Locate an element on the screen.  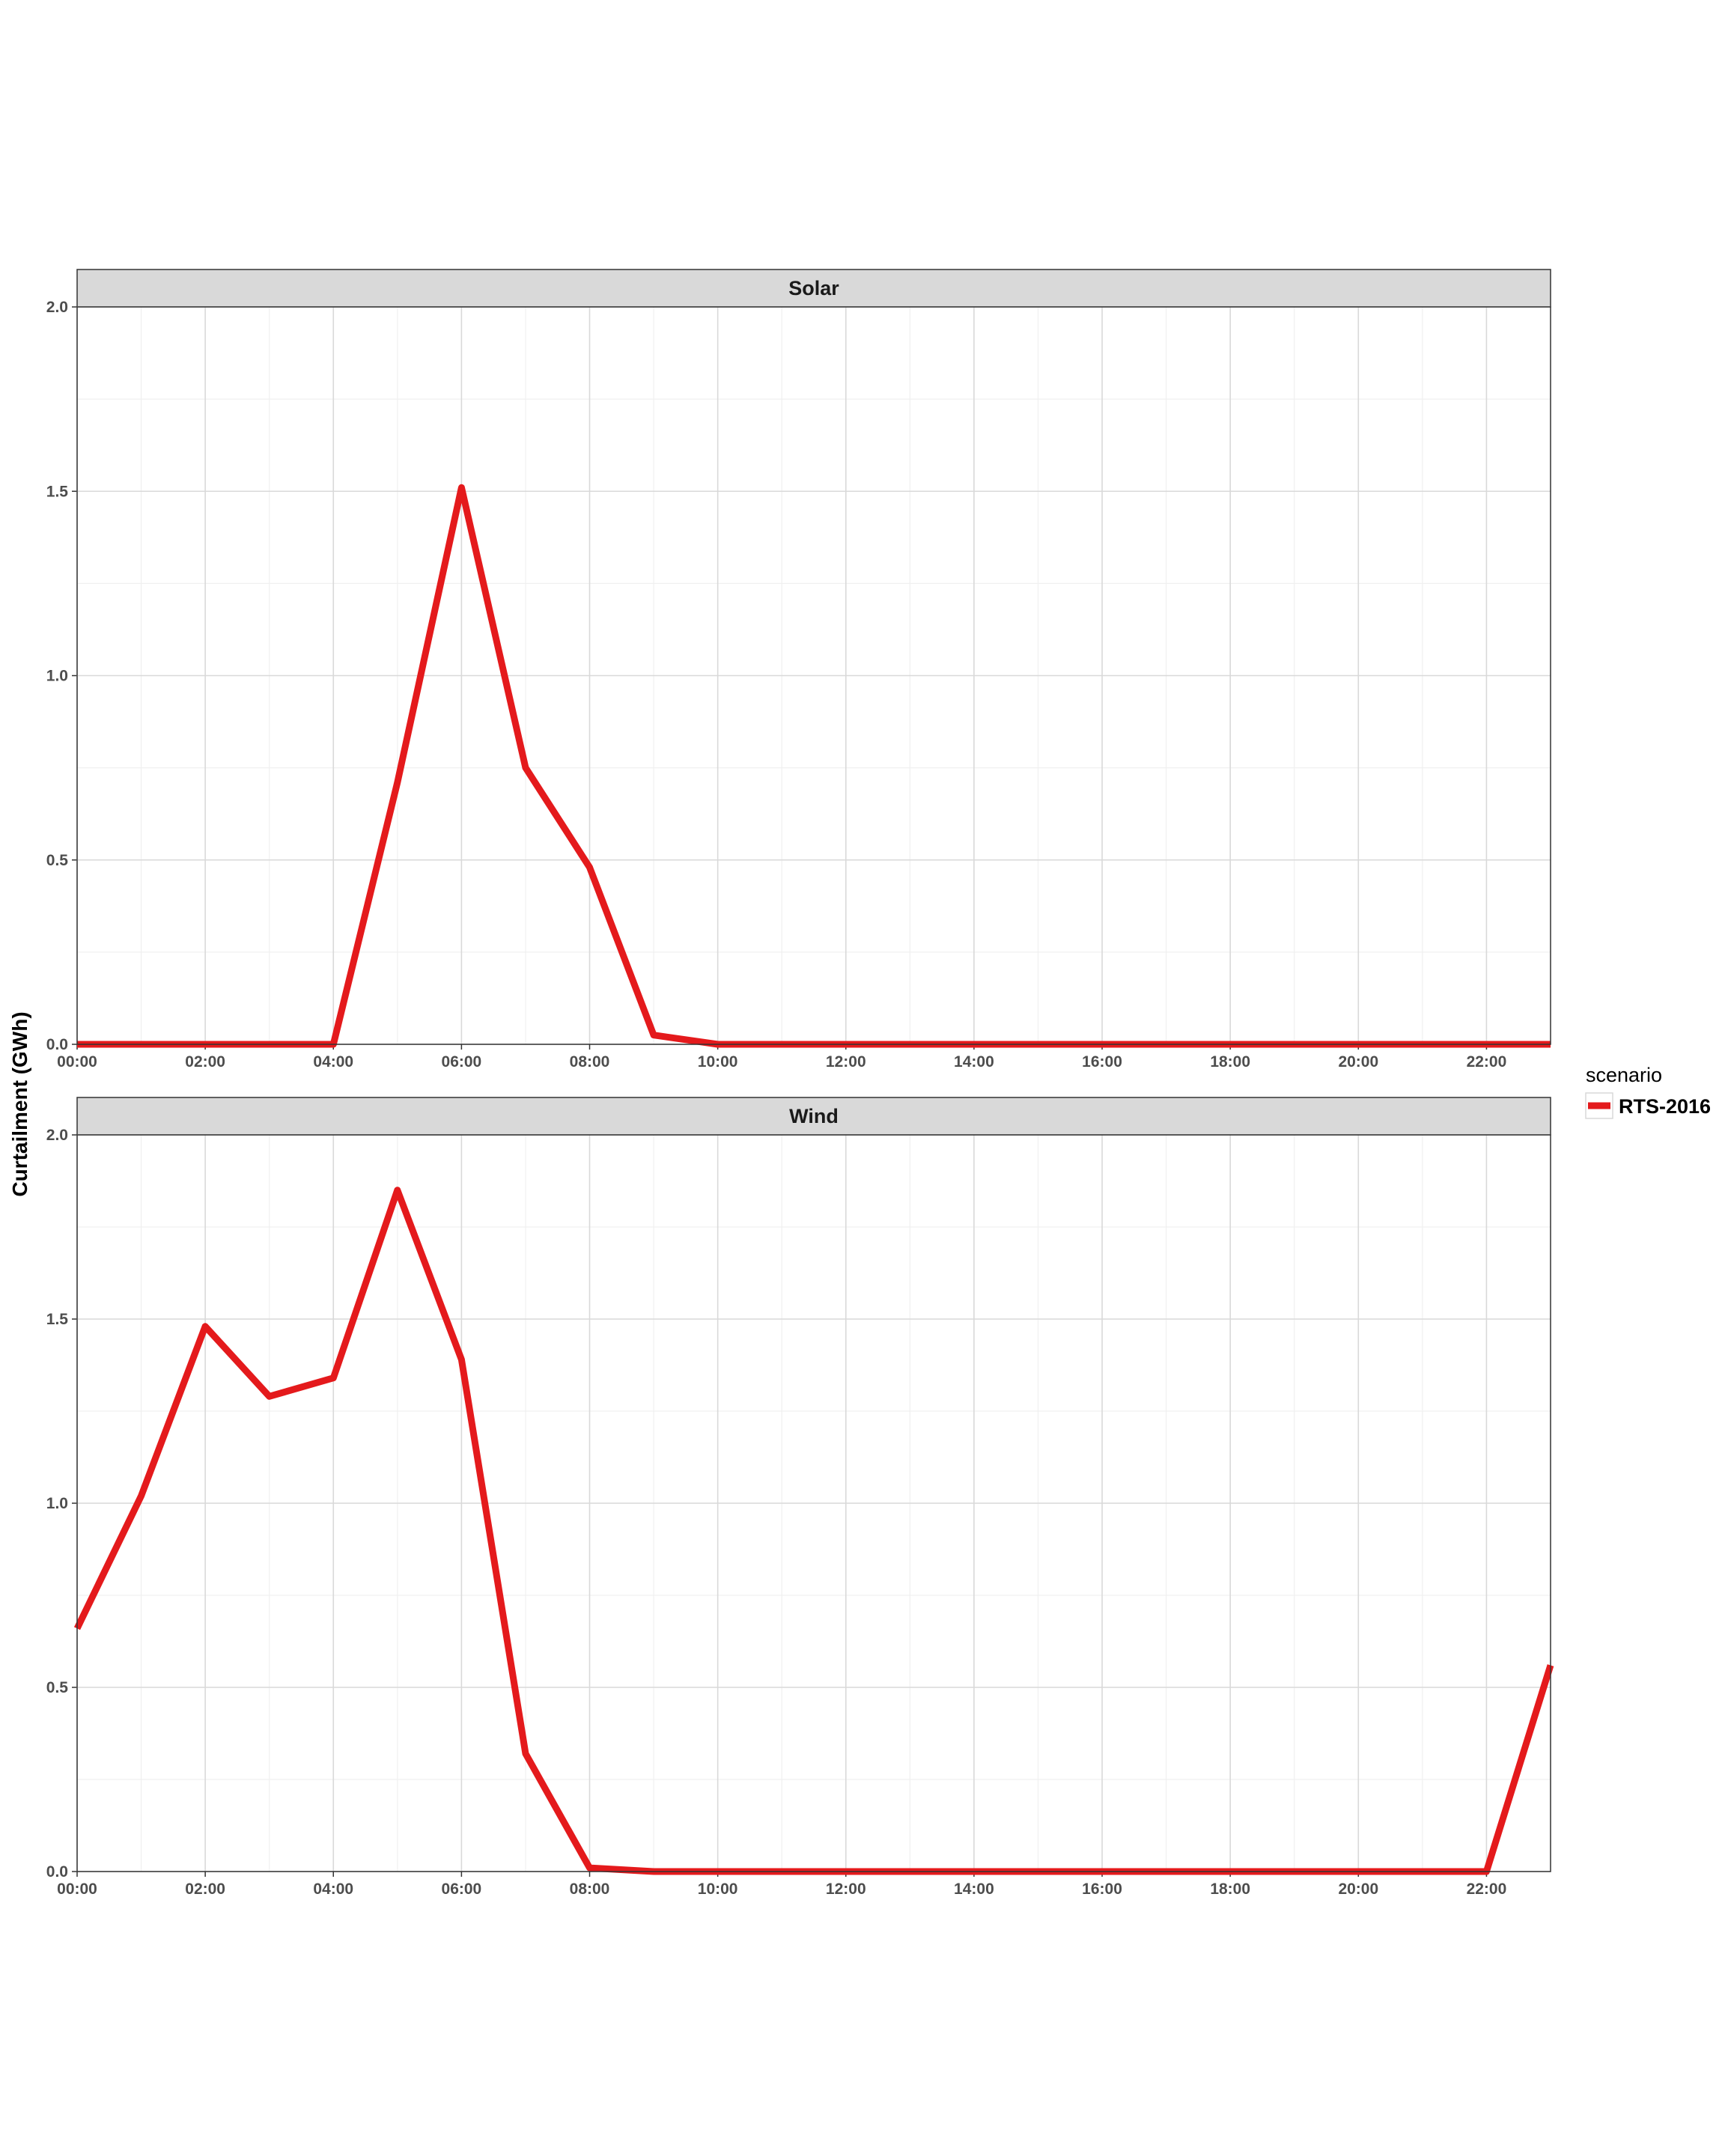
y-axis-title: Curtailment (GWh) is located at coordinates (19, 1103).